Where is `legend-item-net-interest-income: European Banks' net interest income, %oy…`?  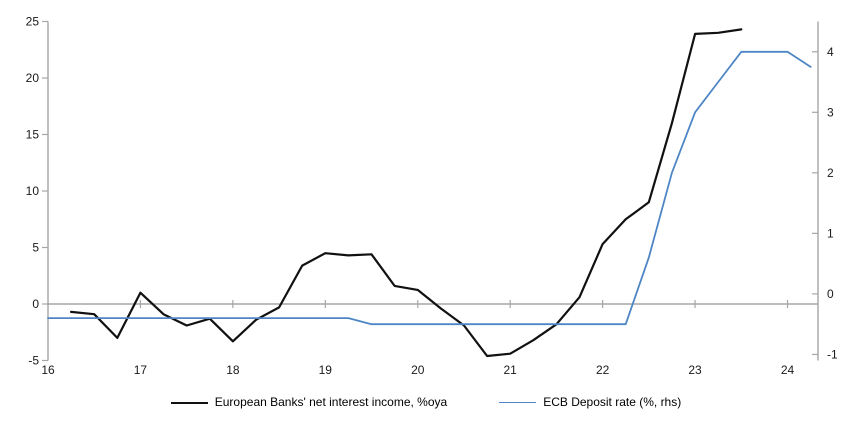
legend-item-net-interest-income: European Banks' net interest income, %oy… is located at coordinates (309, 402).